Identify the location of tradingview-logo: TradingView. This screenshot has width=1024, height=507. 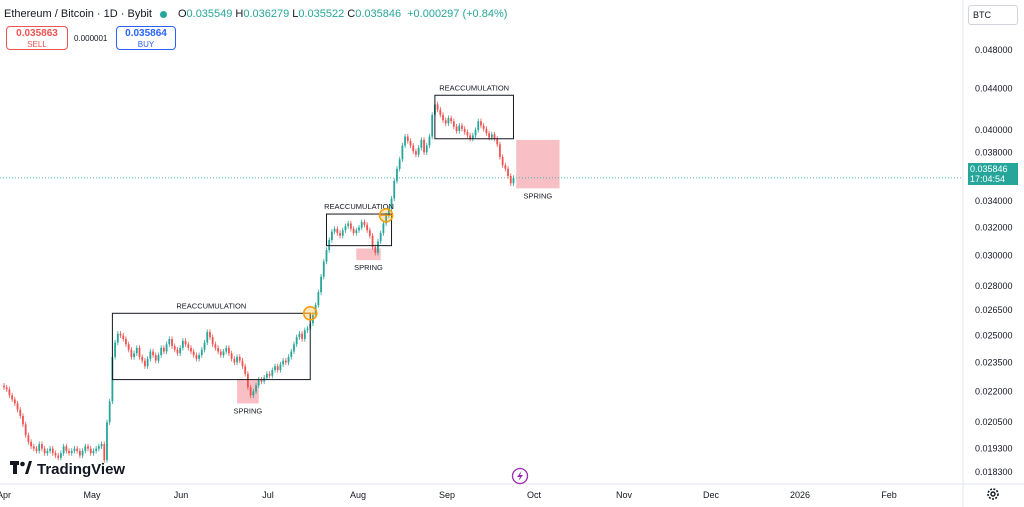
(67, 469).